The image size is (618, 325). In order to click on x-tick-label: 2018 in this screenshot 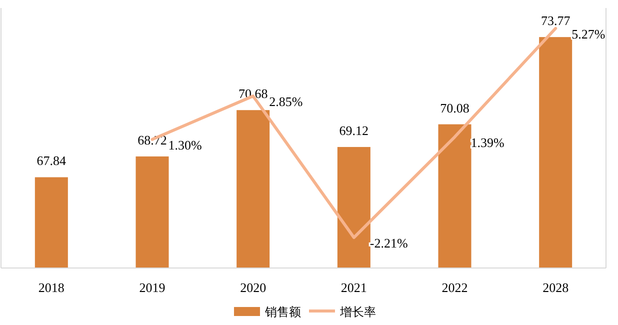, I will do `click(51, 287)`.